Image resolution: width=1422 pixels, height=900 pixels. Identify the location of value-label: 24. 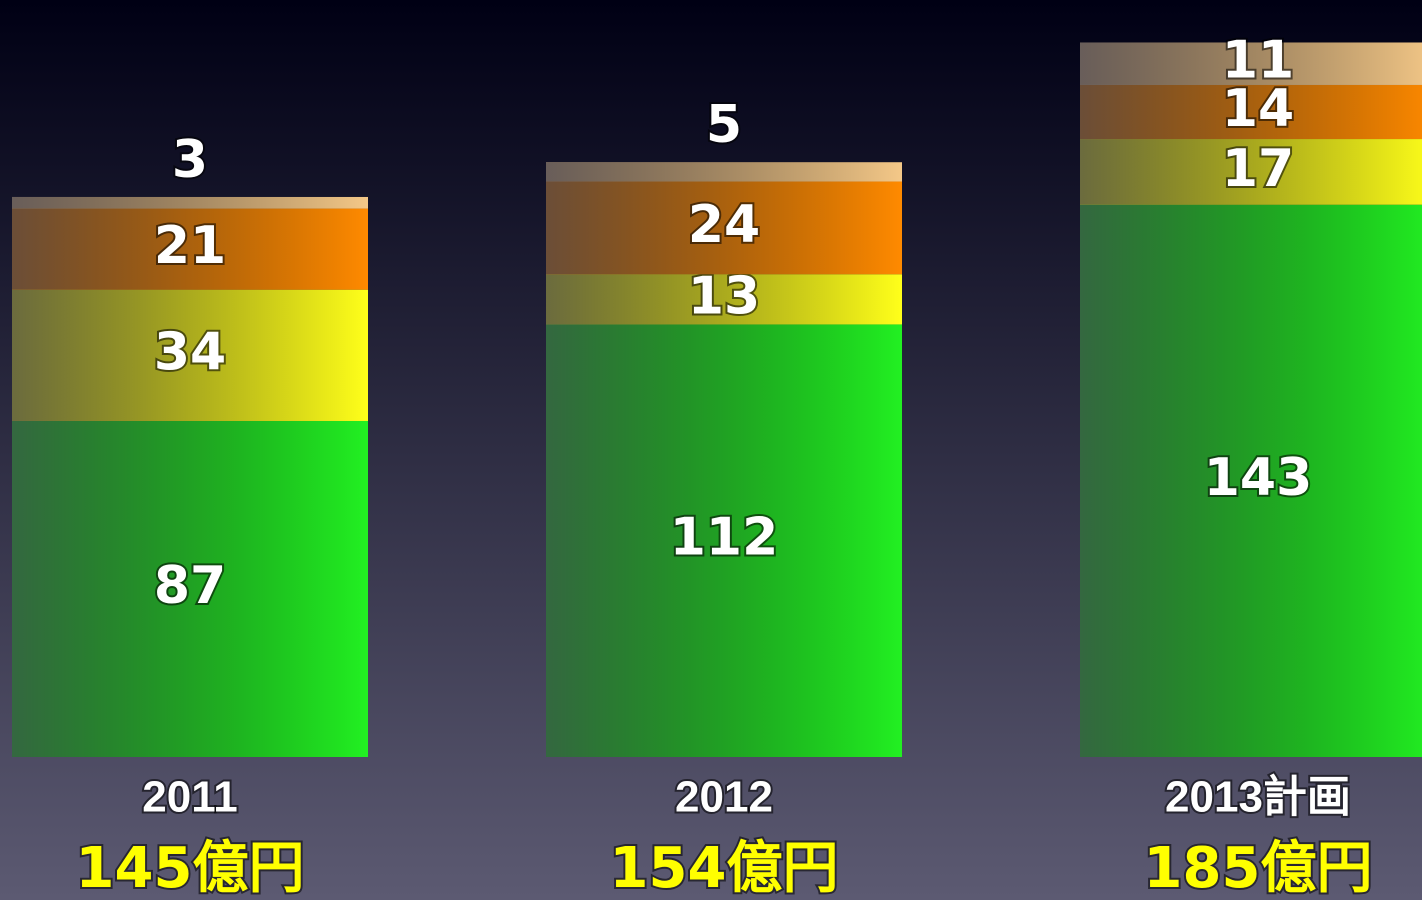
(724, 225).